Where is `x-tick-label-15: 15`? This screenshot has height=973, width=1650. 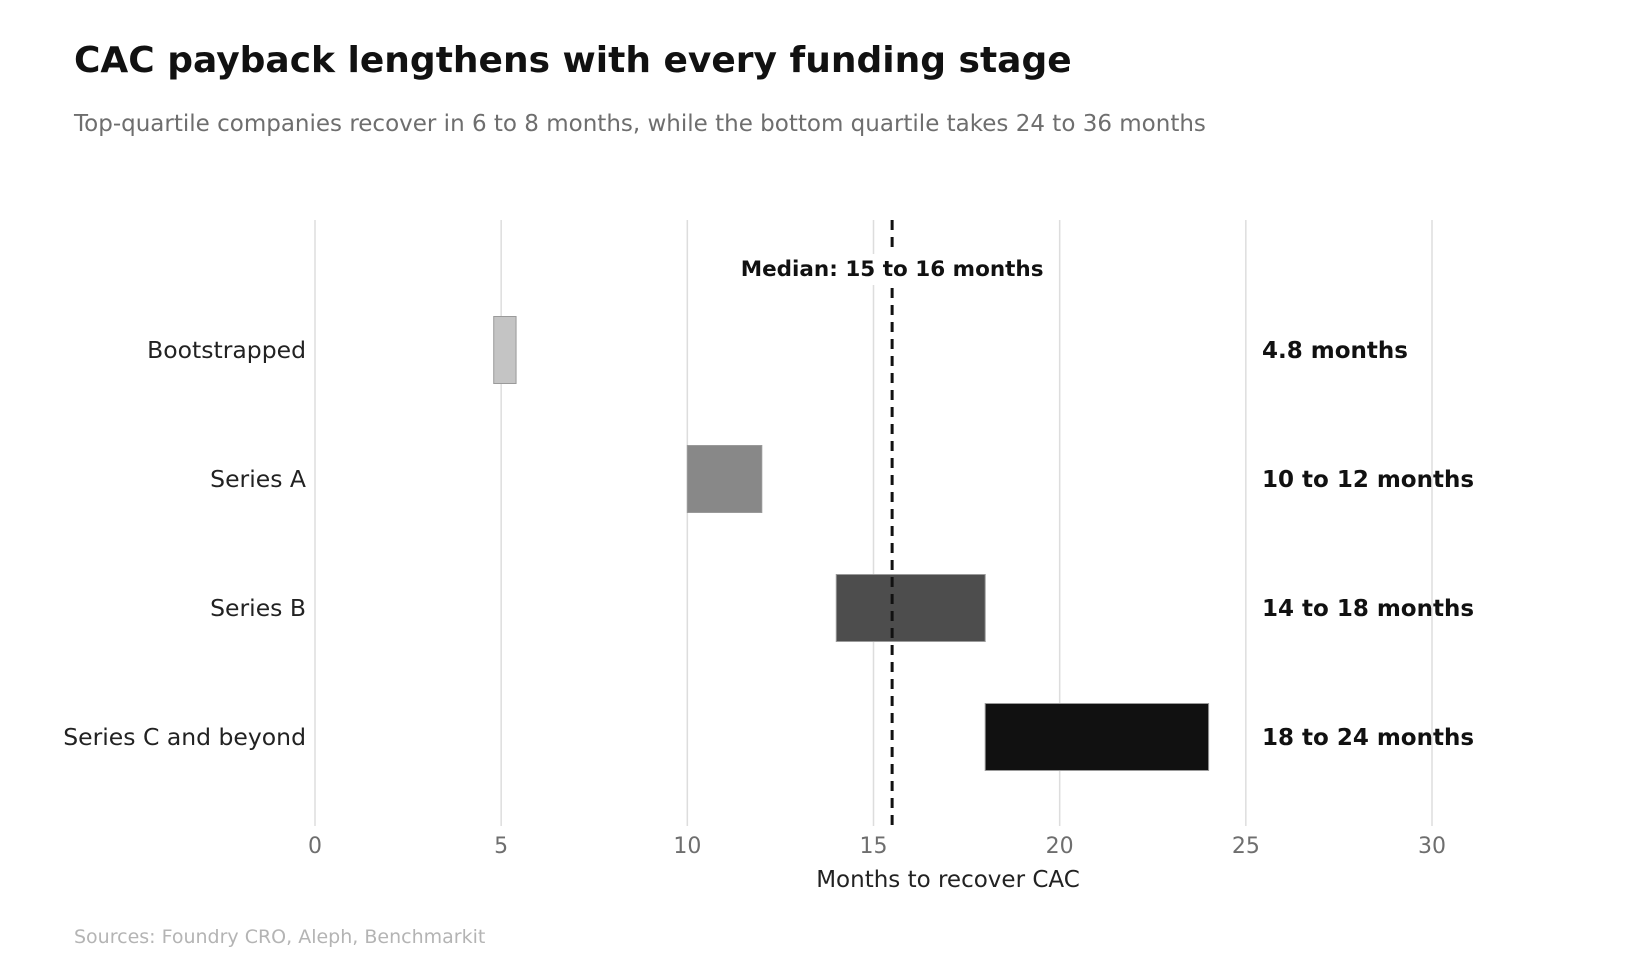 x-tick-label-15: 15 is located at coordinates (874, 846).